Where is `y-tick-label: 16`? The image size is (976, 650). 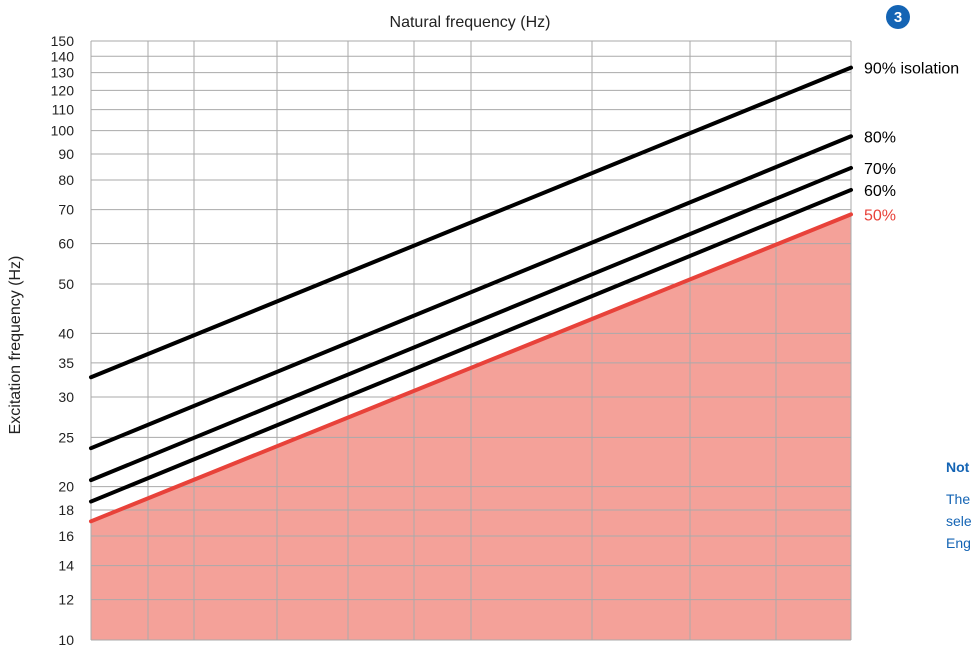
y-tick-label: 16 is located at coordinates (66, 536).